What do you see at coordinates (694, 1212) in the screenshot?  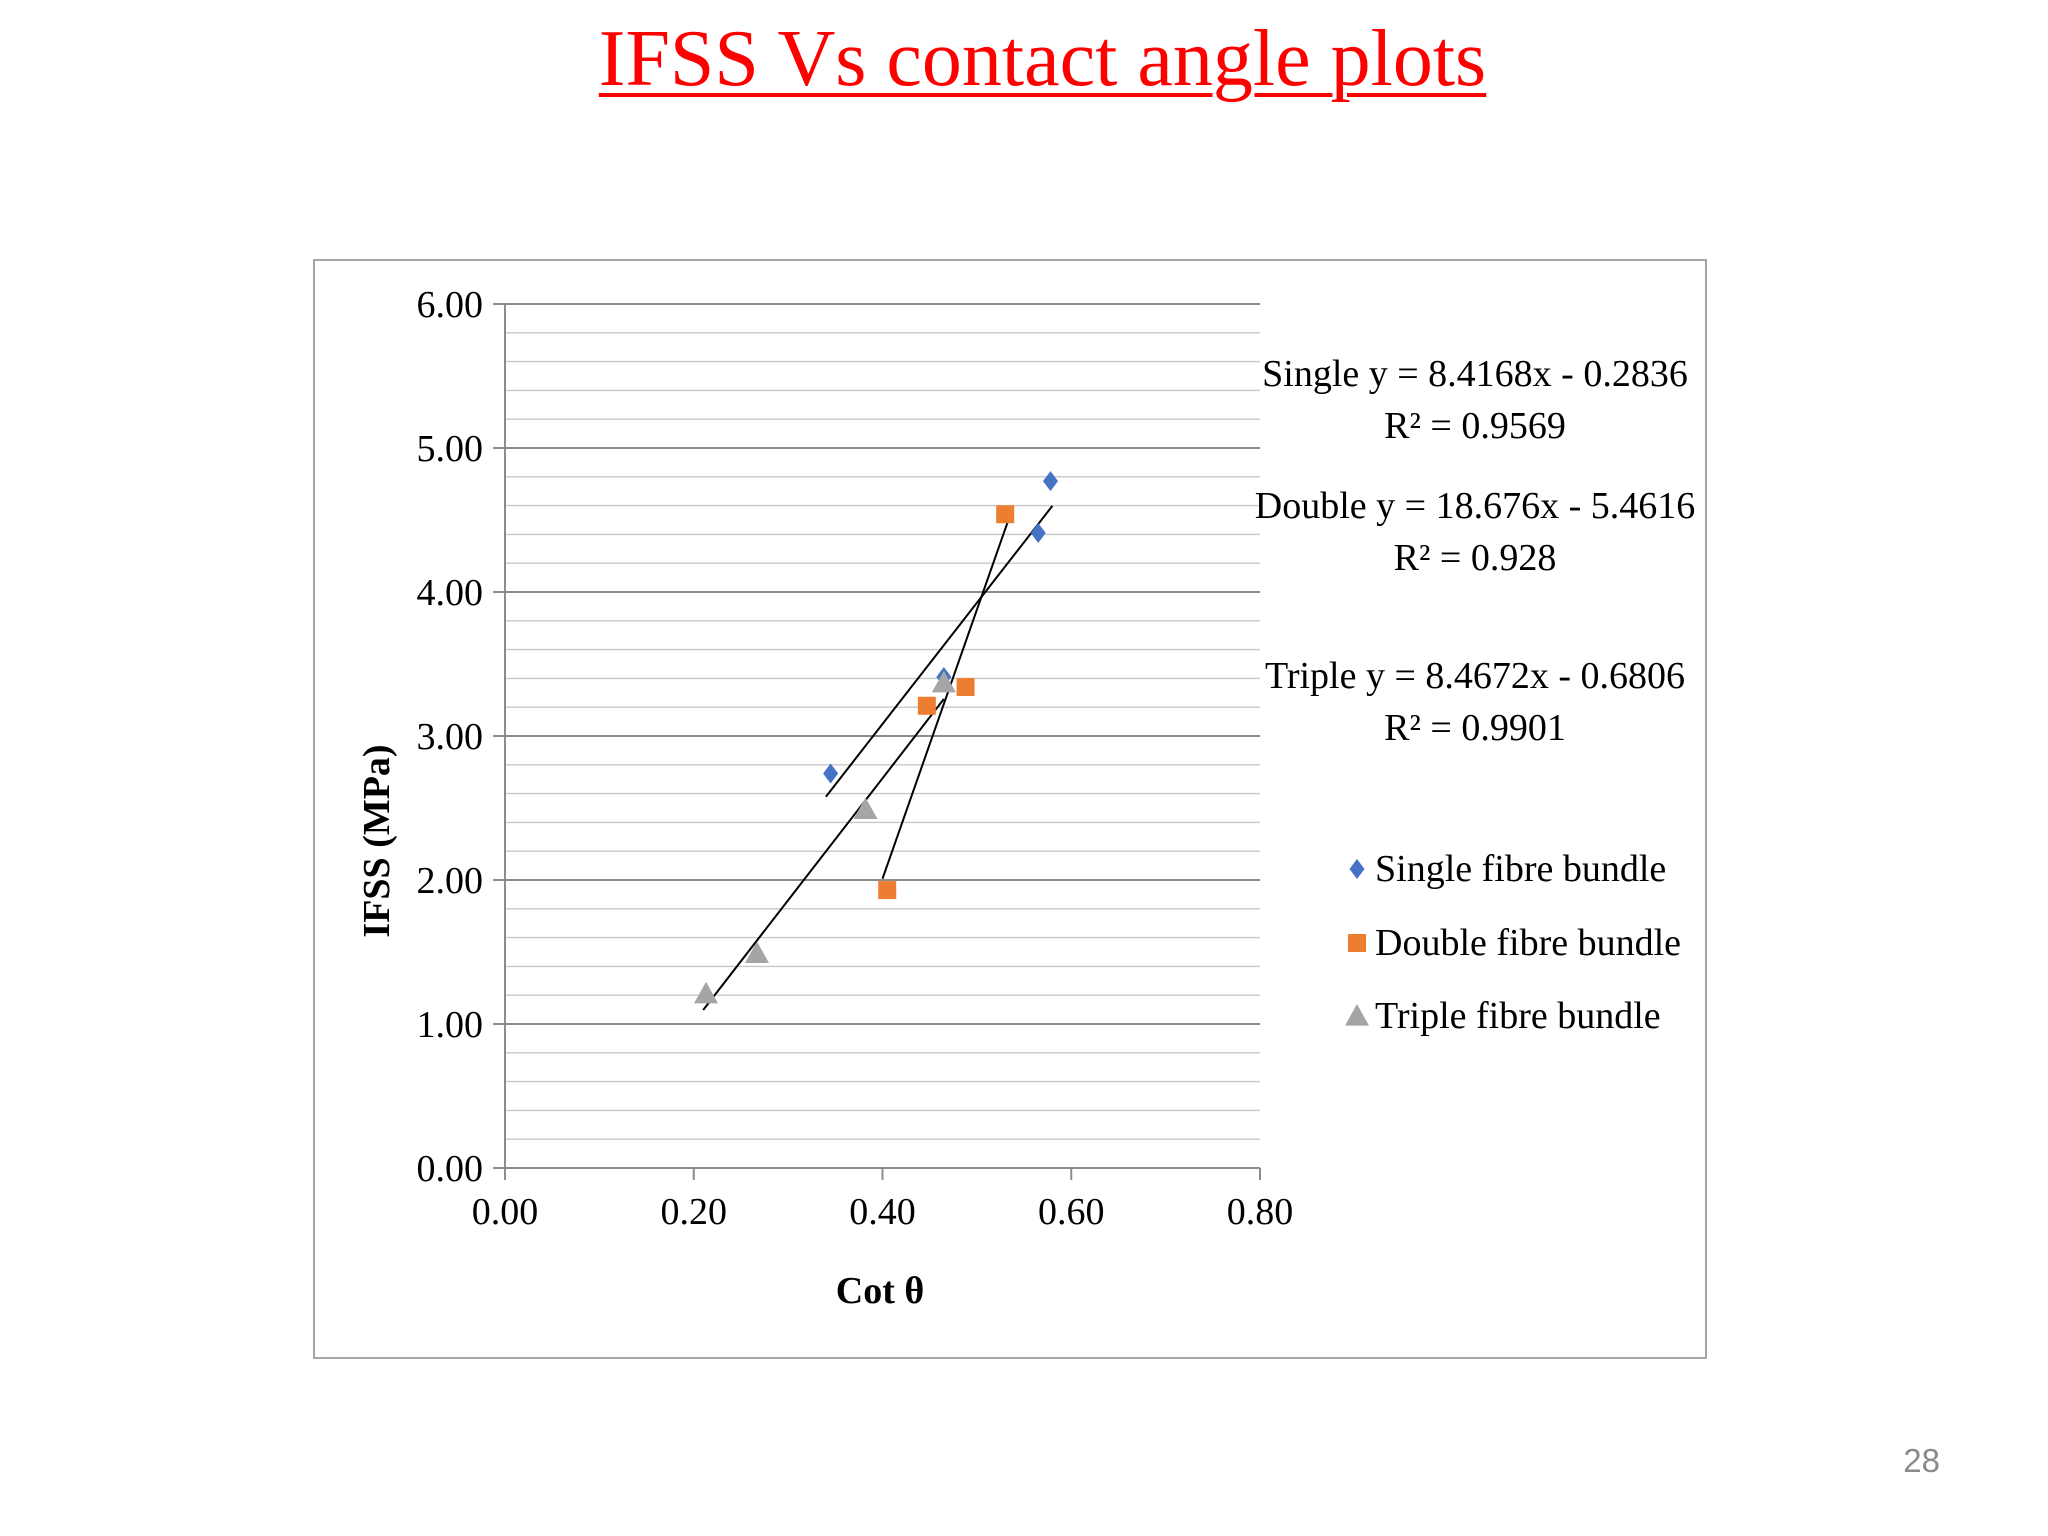 I see `x-tick-label: 0.20` at bounding box center [694, 1212].